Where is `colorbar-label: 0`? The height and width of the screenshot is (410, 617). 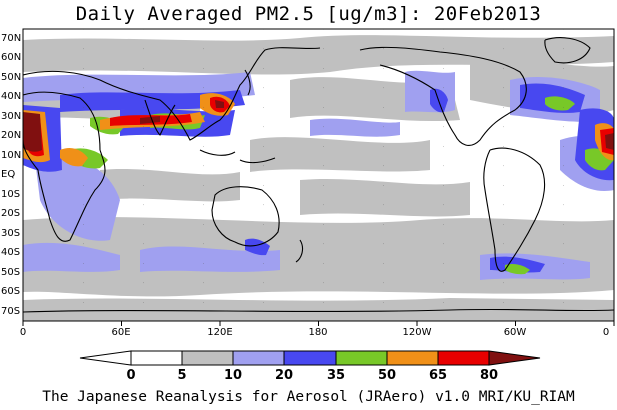 colorbar-label: 0 is located at coordinates (131, 375).